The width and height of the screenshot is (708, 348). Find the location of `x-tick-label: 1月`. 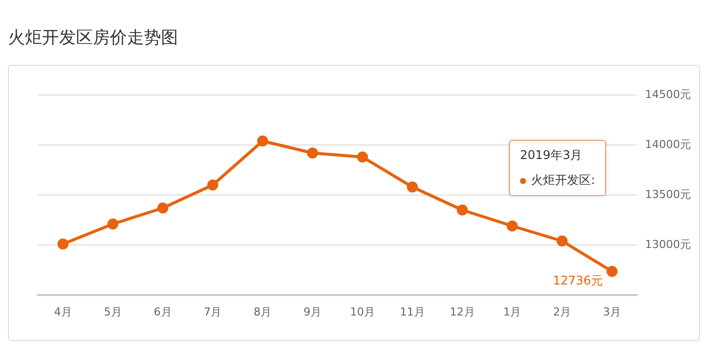

x-tick-label: 1月 is located at coordinates (512, 311).